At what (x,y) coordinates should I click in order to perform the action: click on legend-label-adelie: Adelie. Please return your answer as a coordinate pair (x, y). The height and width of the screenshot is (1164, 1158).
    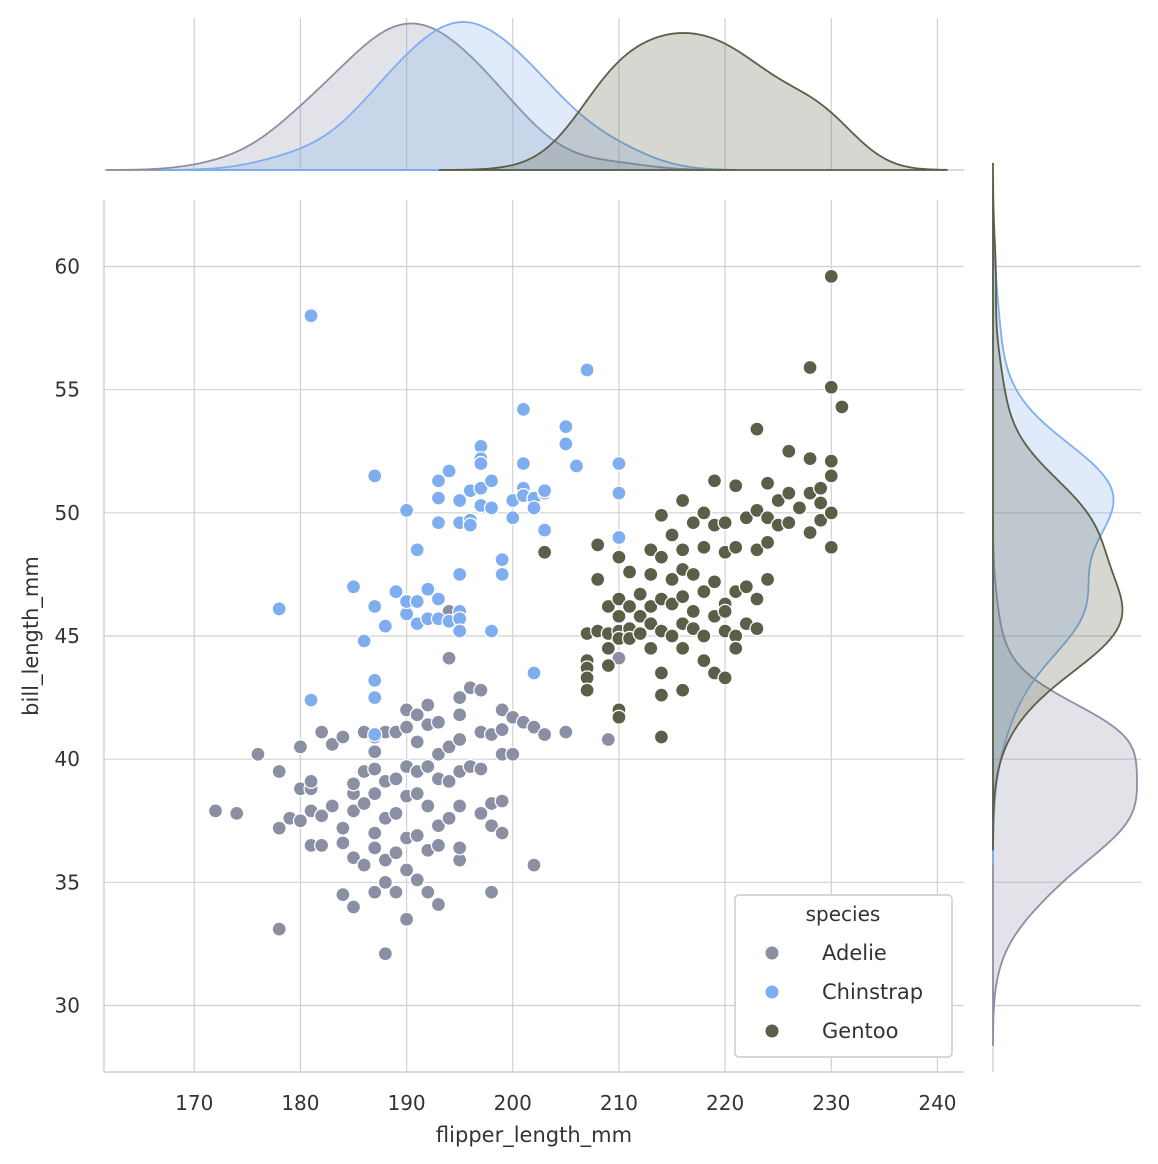
    Looking at the image, I should click on (854, 953).